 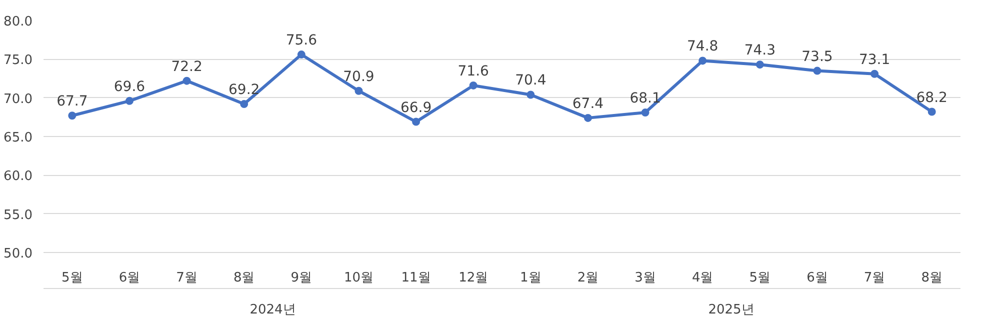 I want to click on data-label: 71.6, so click(x=474, y=71).